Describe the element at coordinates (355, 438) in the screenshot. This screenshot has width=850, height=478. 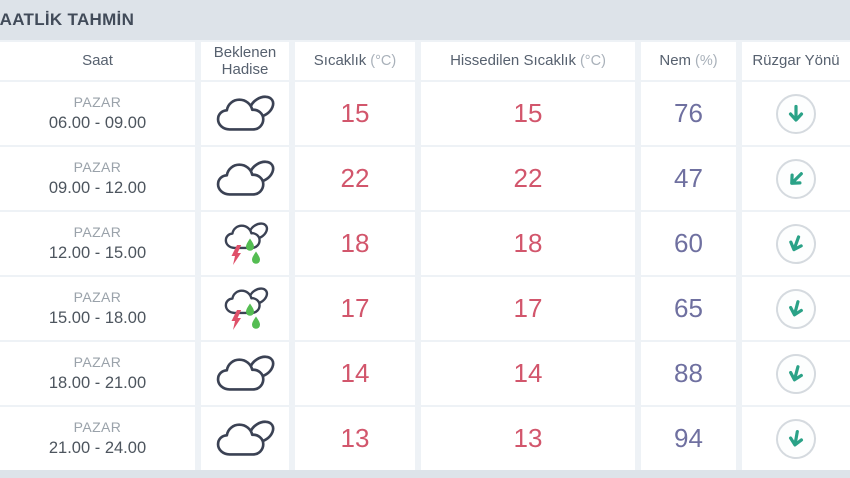
I see `temperature-value: 13` at that location.